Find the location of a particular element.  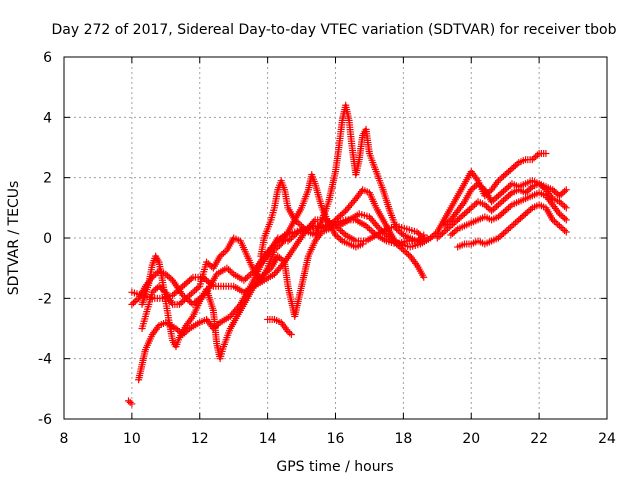

y-tick-label: -6 is located at coordinates (45, 420).